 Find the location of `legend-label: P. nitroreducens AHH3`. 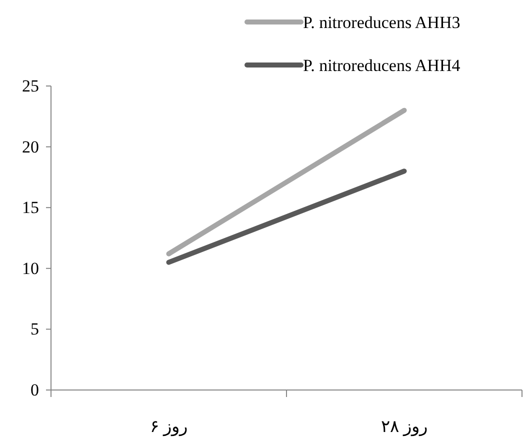

legend-label: P. nitroreducens AHH3 is located at coordinates (381, 22).